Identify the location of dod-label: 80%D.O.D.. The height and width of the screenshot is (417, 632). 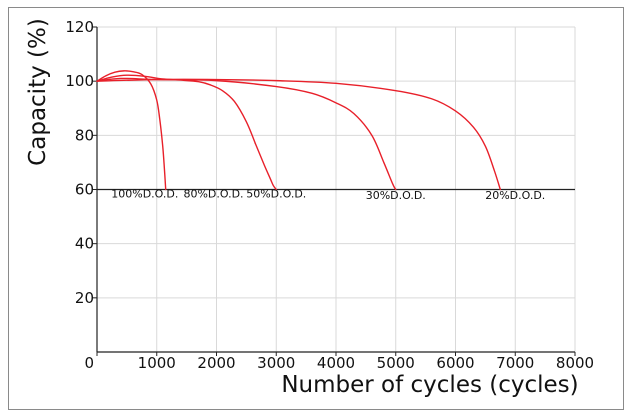
(213, 194).